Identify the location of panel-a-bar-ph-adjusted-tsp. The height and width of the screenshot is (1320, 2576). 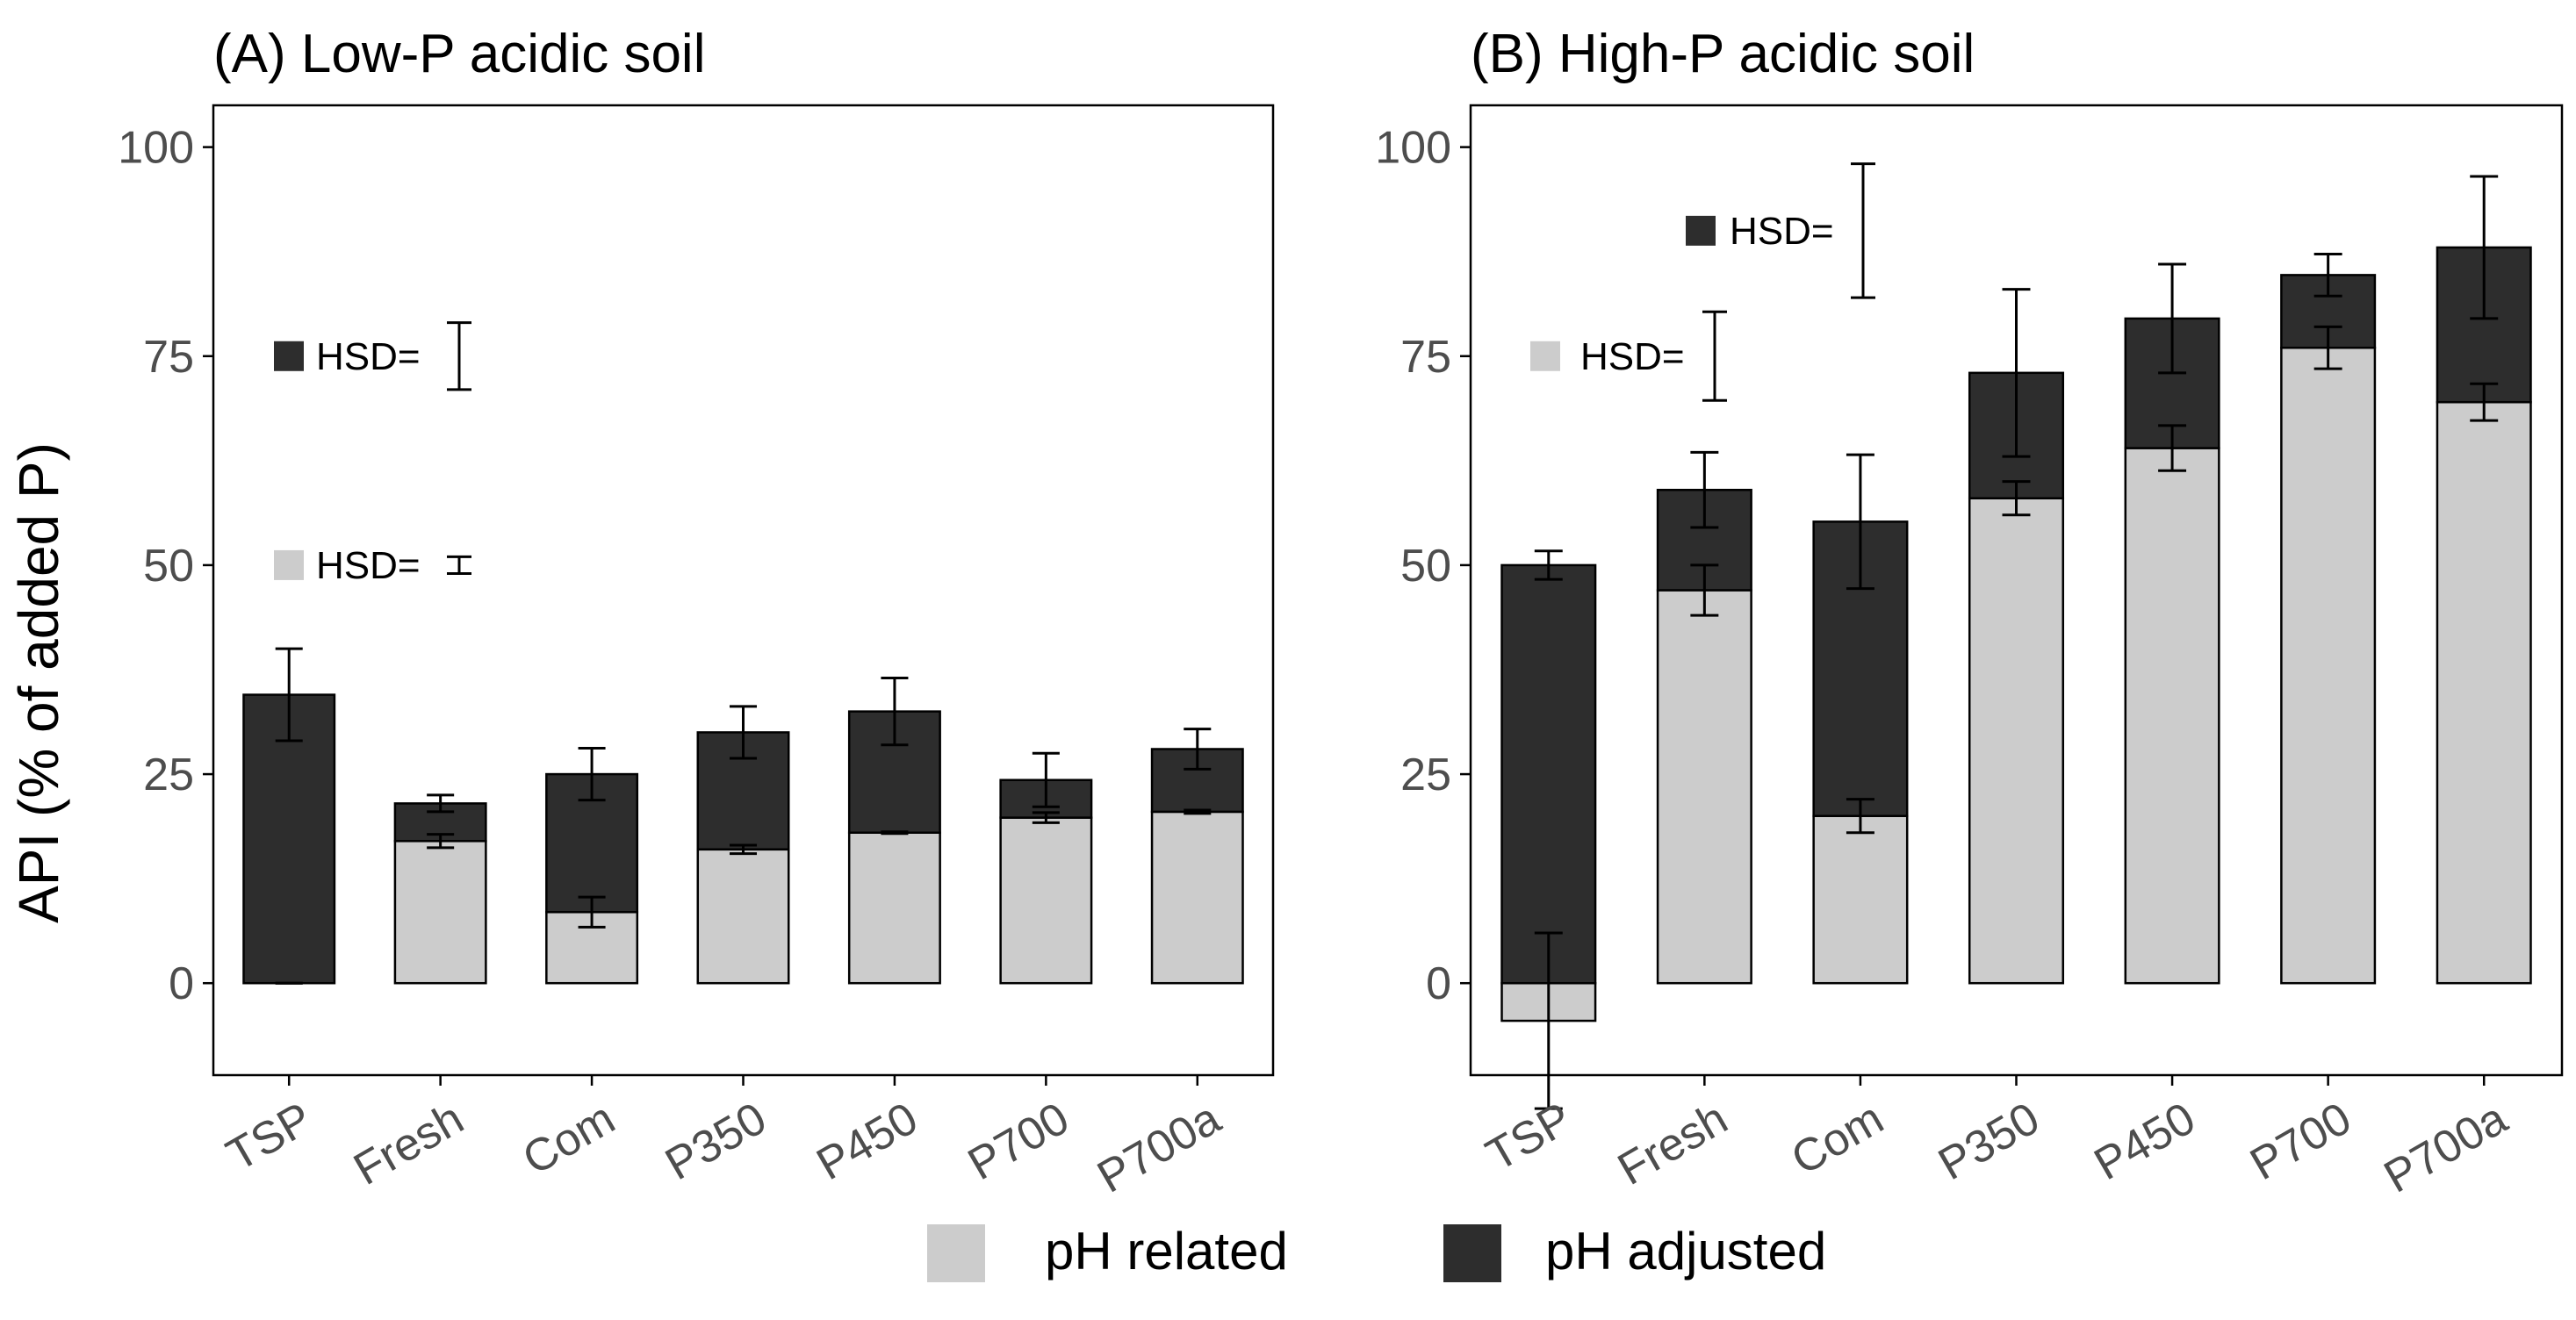
(289, 839).